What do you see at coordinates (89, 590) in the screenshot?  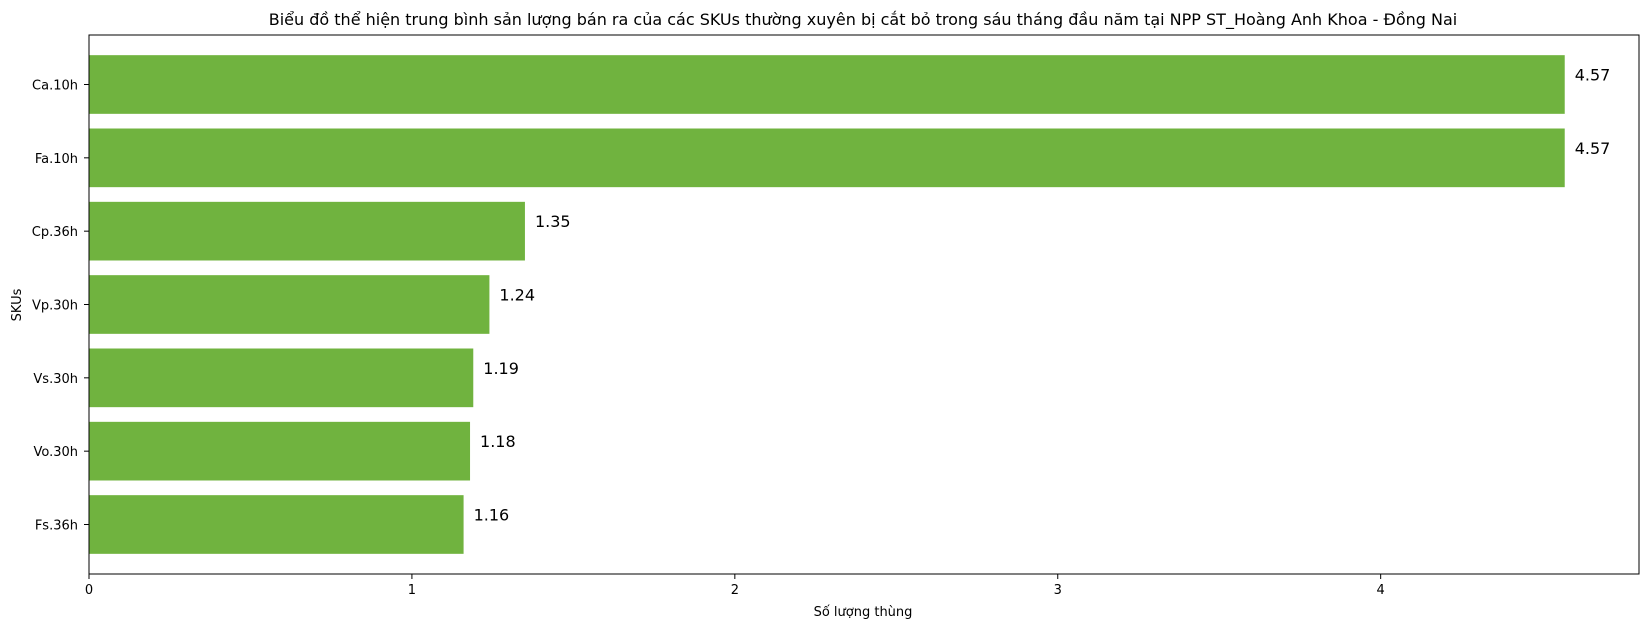 I see `x-tick-label: 0` at bounding box center [89, 590].